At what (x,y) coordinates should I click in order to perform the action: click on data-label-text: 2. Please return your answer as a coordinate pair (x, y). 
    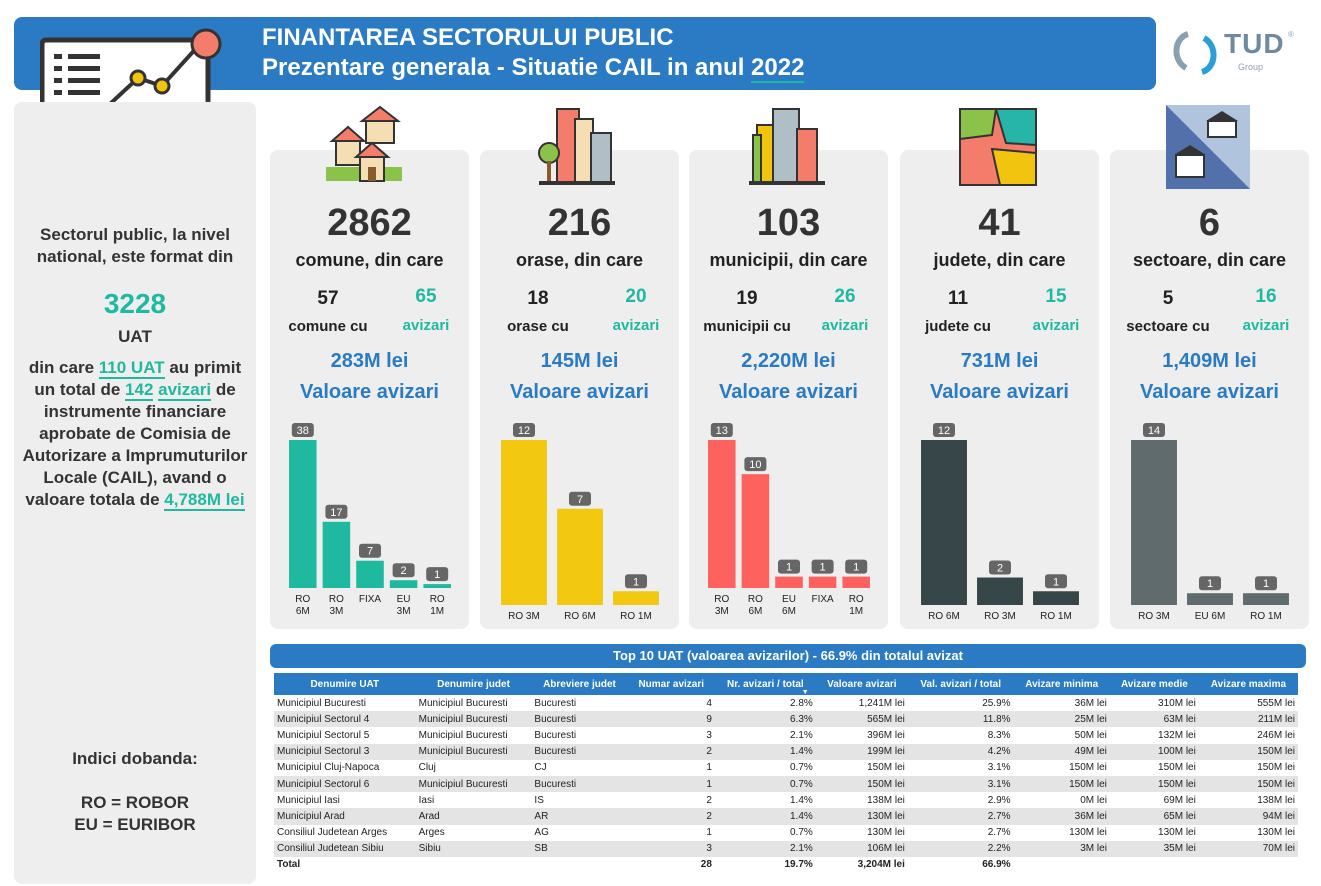
    Looking at the image, I should click on (1000, 569).